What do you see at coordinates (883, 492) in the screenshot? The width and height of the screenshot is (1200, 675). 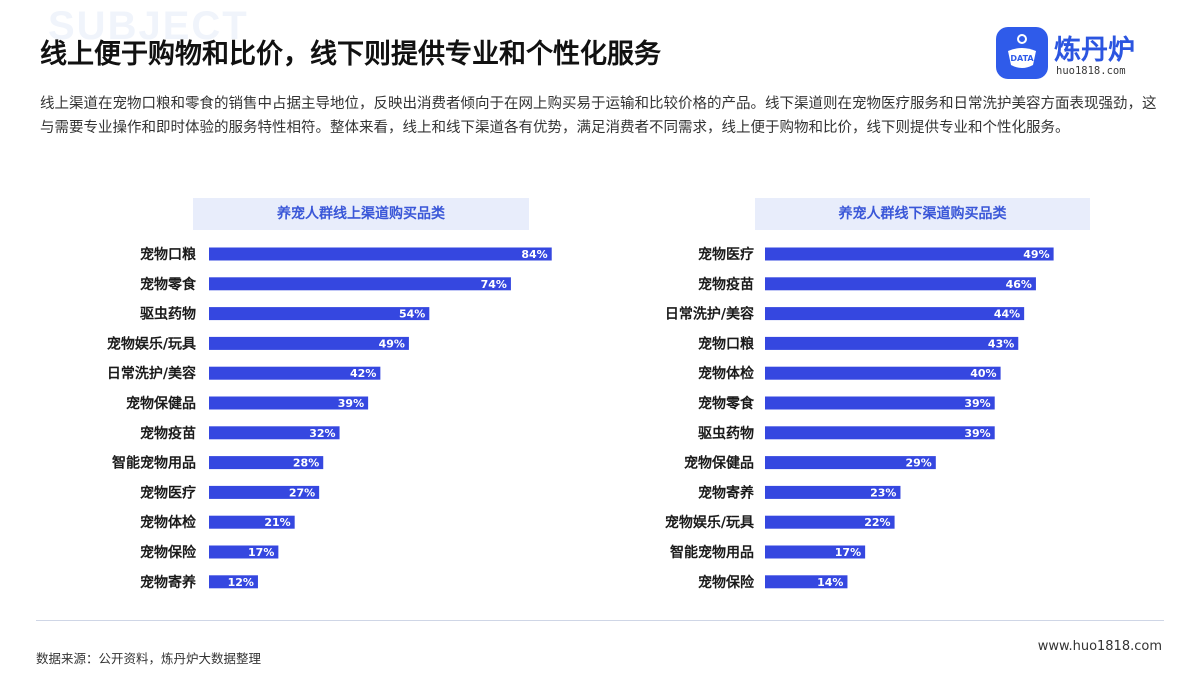 I see `bar-value-label: 23%` at bounding box center [883, 492].